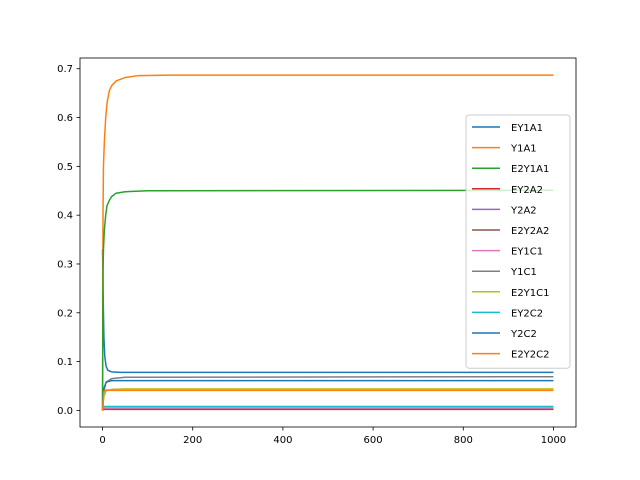  I want to click on y-tick-label: 0.7, so click(65, 69).